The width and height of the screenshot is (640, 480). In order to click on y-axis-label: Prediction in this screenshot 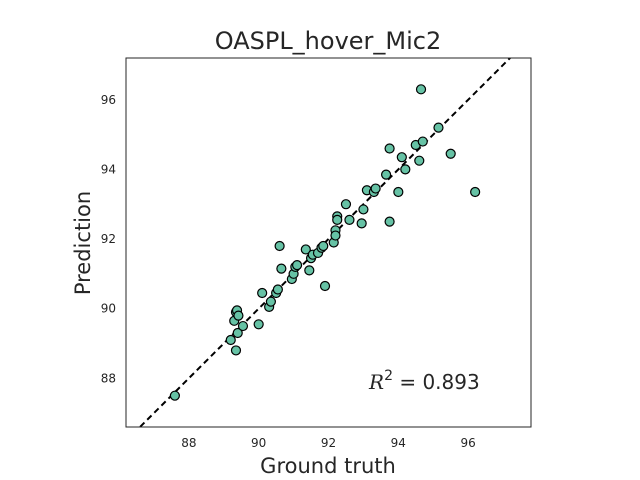, I will do `click(83, 243)`.